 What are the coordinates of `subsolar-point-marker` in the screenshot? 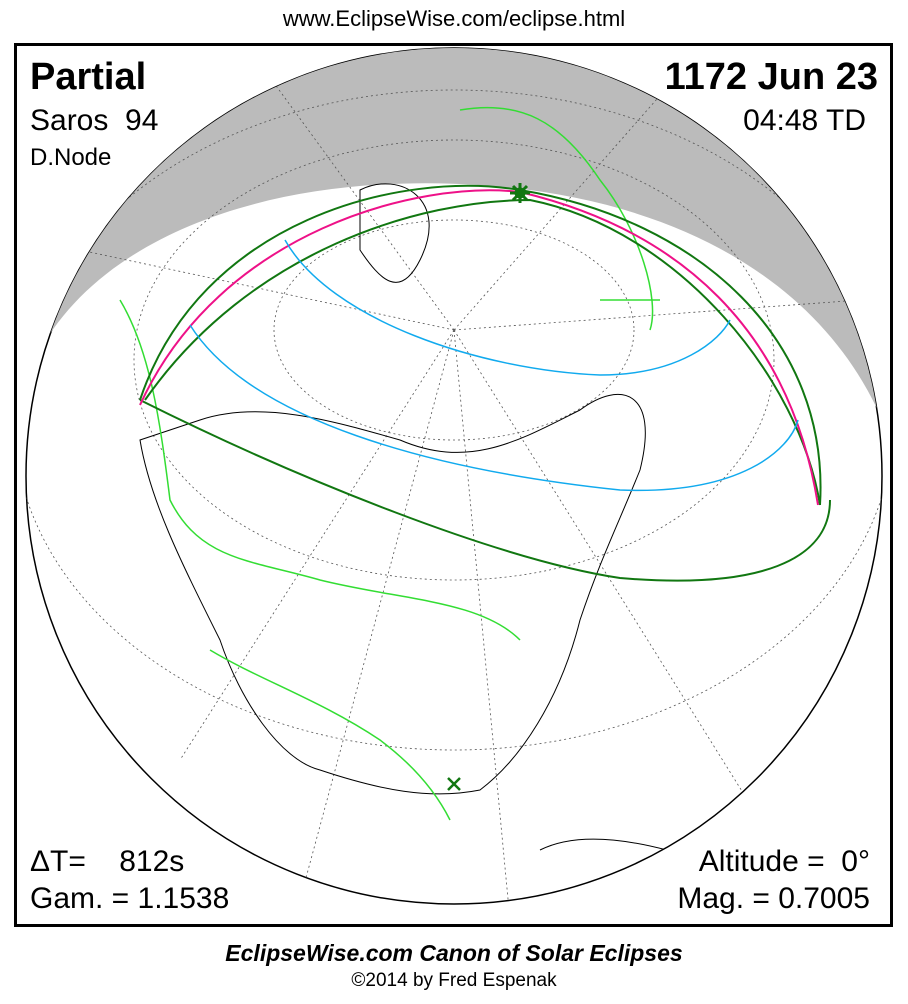 It's located at (454, 784).